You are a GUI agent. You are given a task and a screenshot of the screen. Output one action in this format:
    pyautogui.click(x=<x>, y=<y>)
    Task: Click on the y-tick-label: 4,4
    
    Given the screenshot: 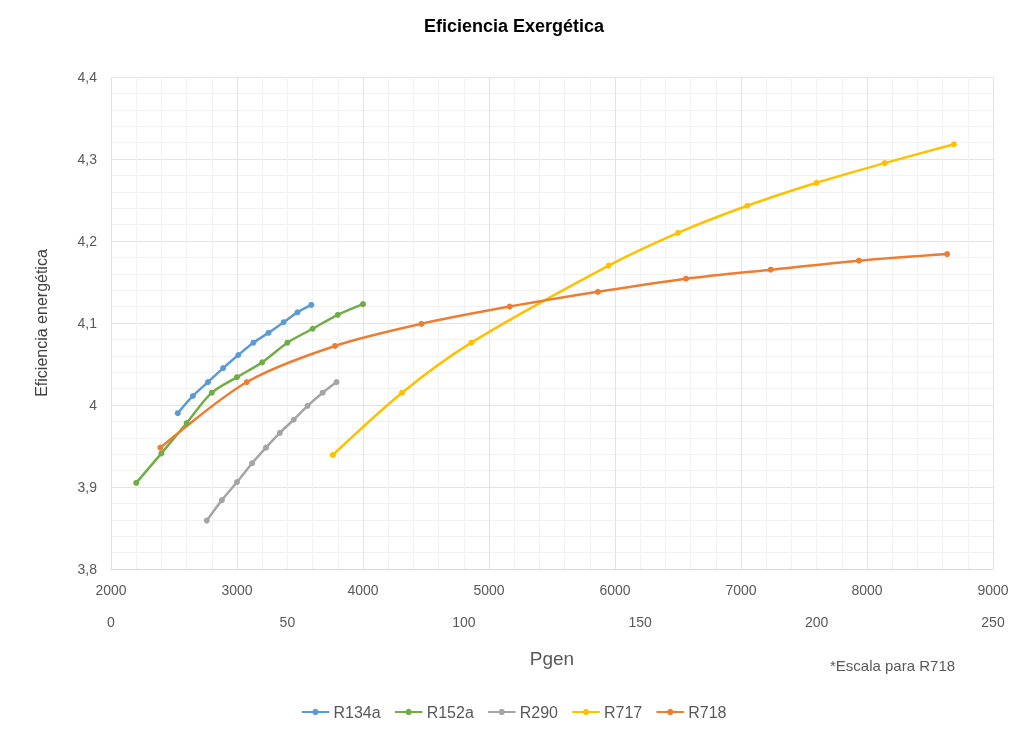 What is the action you would take?
    pyautogui.click(x=87, y=77)
    